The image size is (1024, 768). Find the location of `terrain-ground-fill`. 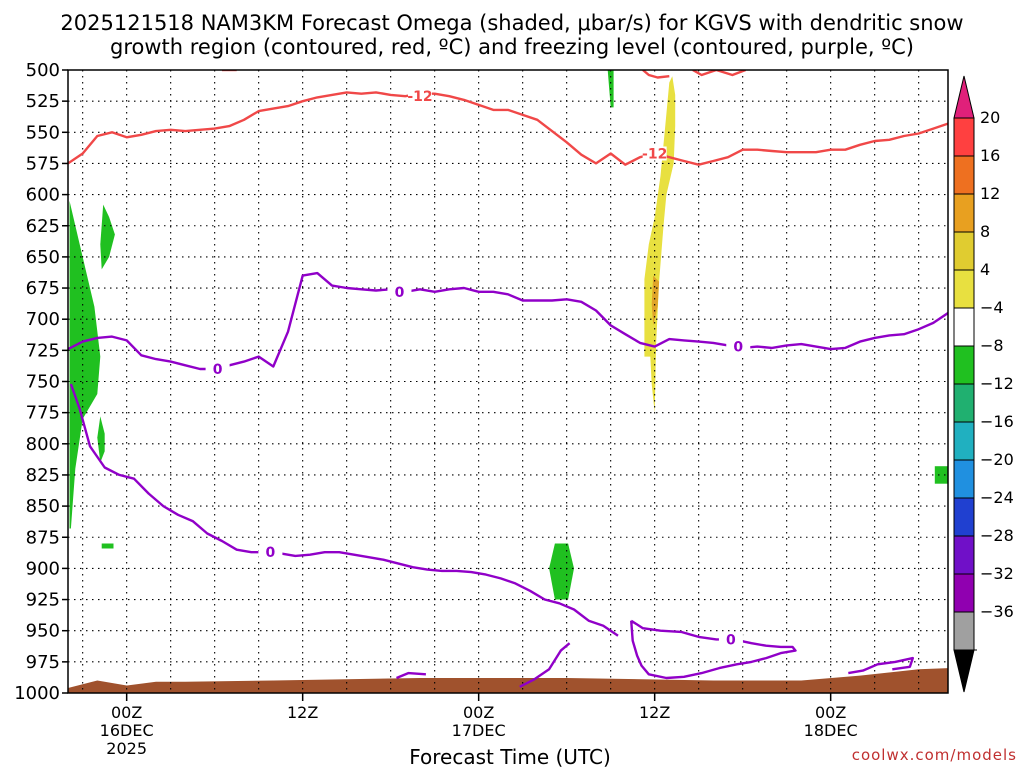

terrain-ground-fill is located at coordinates (508, 680).